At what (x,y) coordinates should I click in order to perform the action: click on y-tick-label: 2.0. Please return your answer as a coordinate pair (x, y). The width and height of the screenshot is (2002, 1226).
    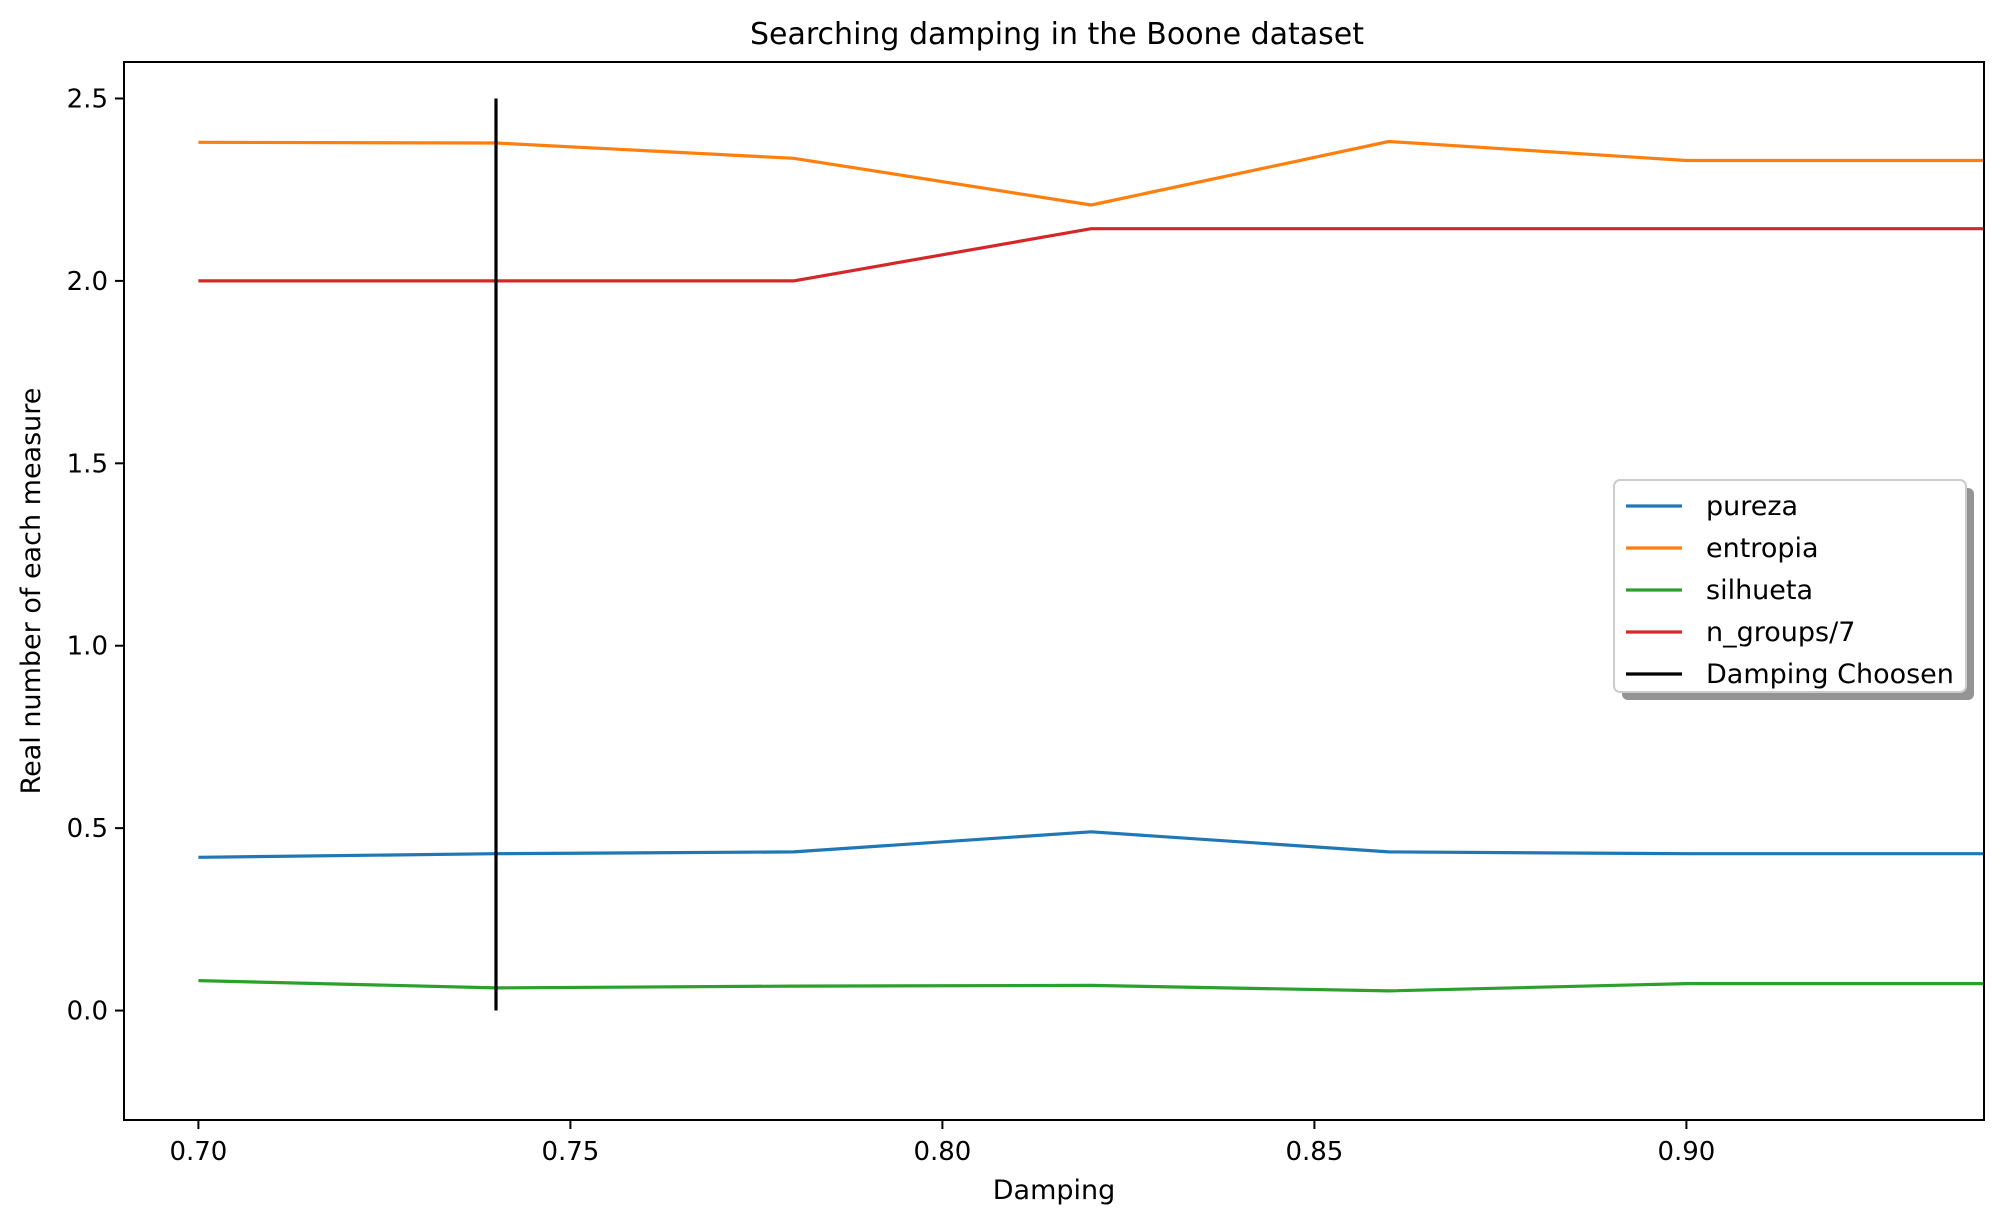
    Looking at the image, I should click on (87, 282).